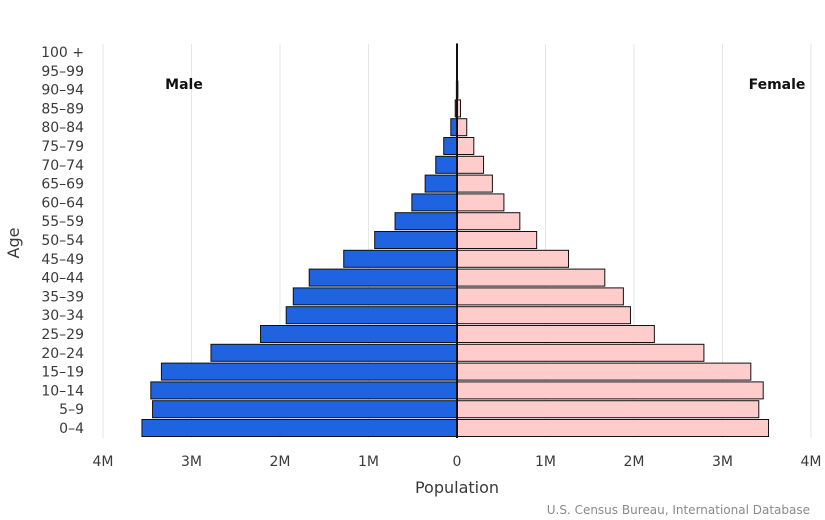  What do you see at coordinates (62, 297) in the screenshot?
I see `y-tick-label: 35–39` at bounding box center [62, 297].